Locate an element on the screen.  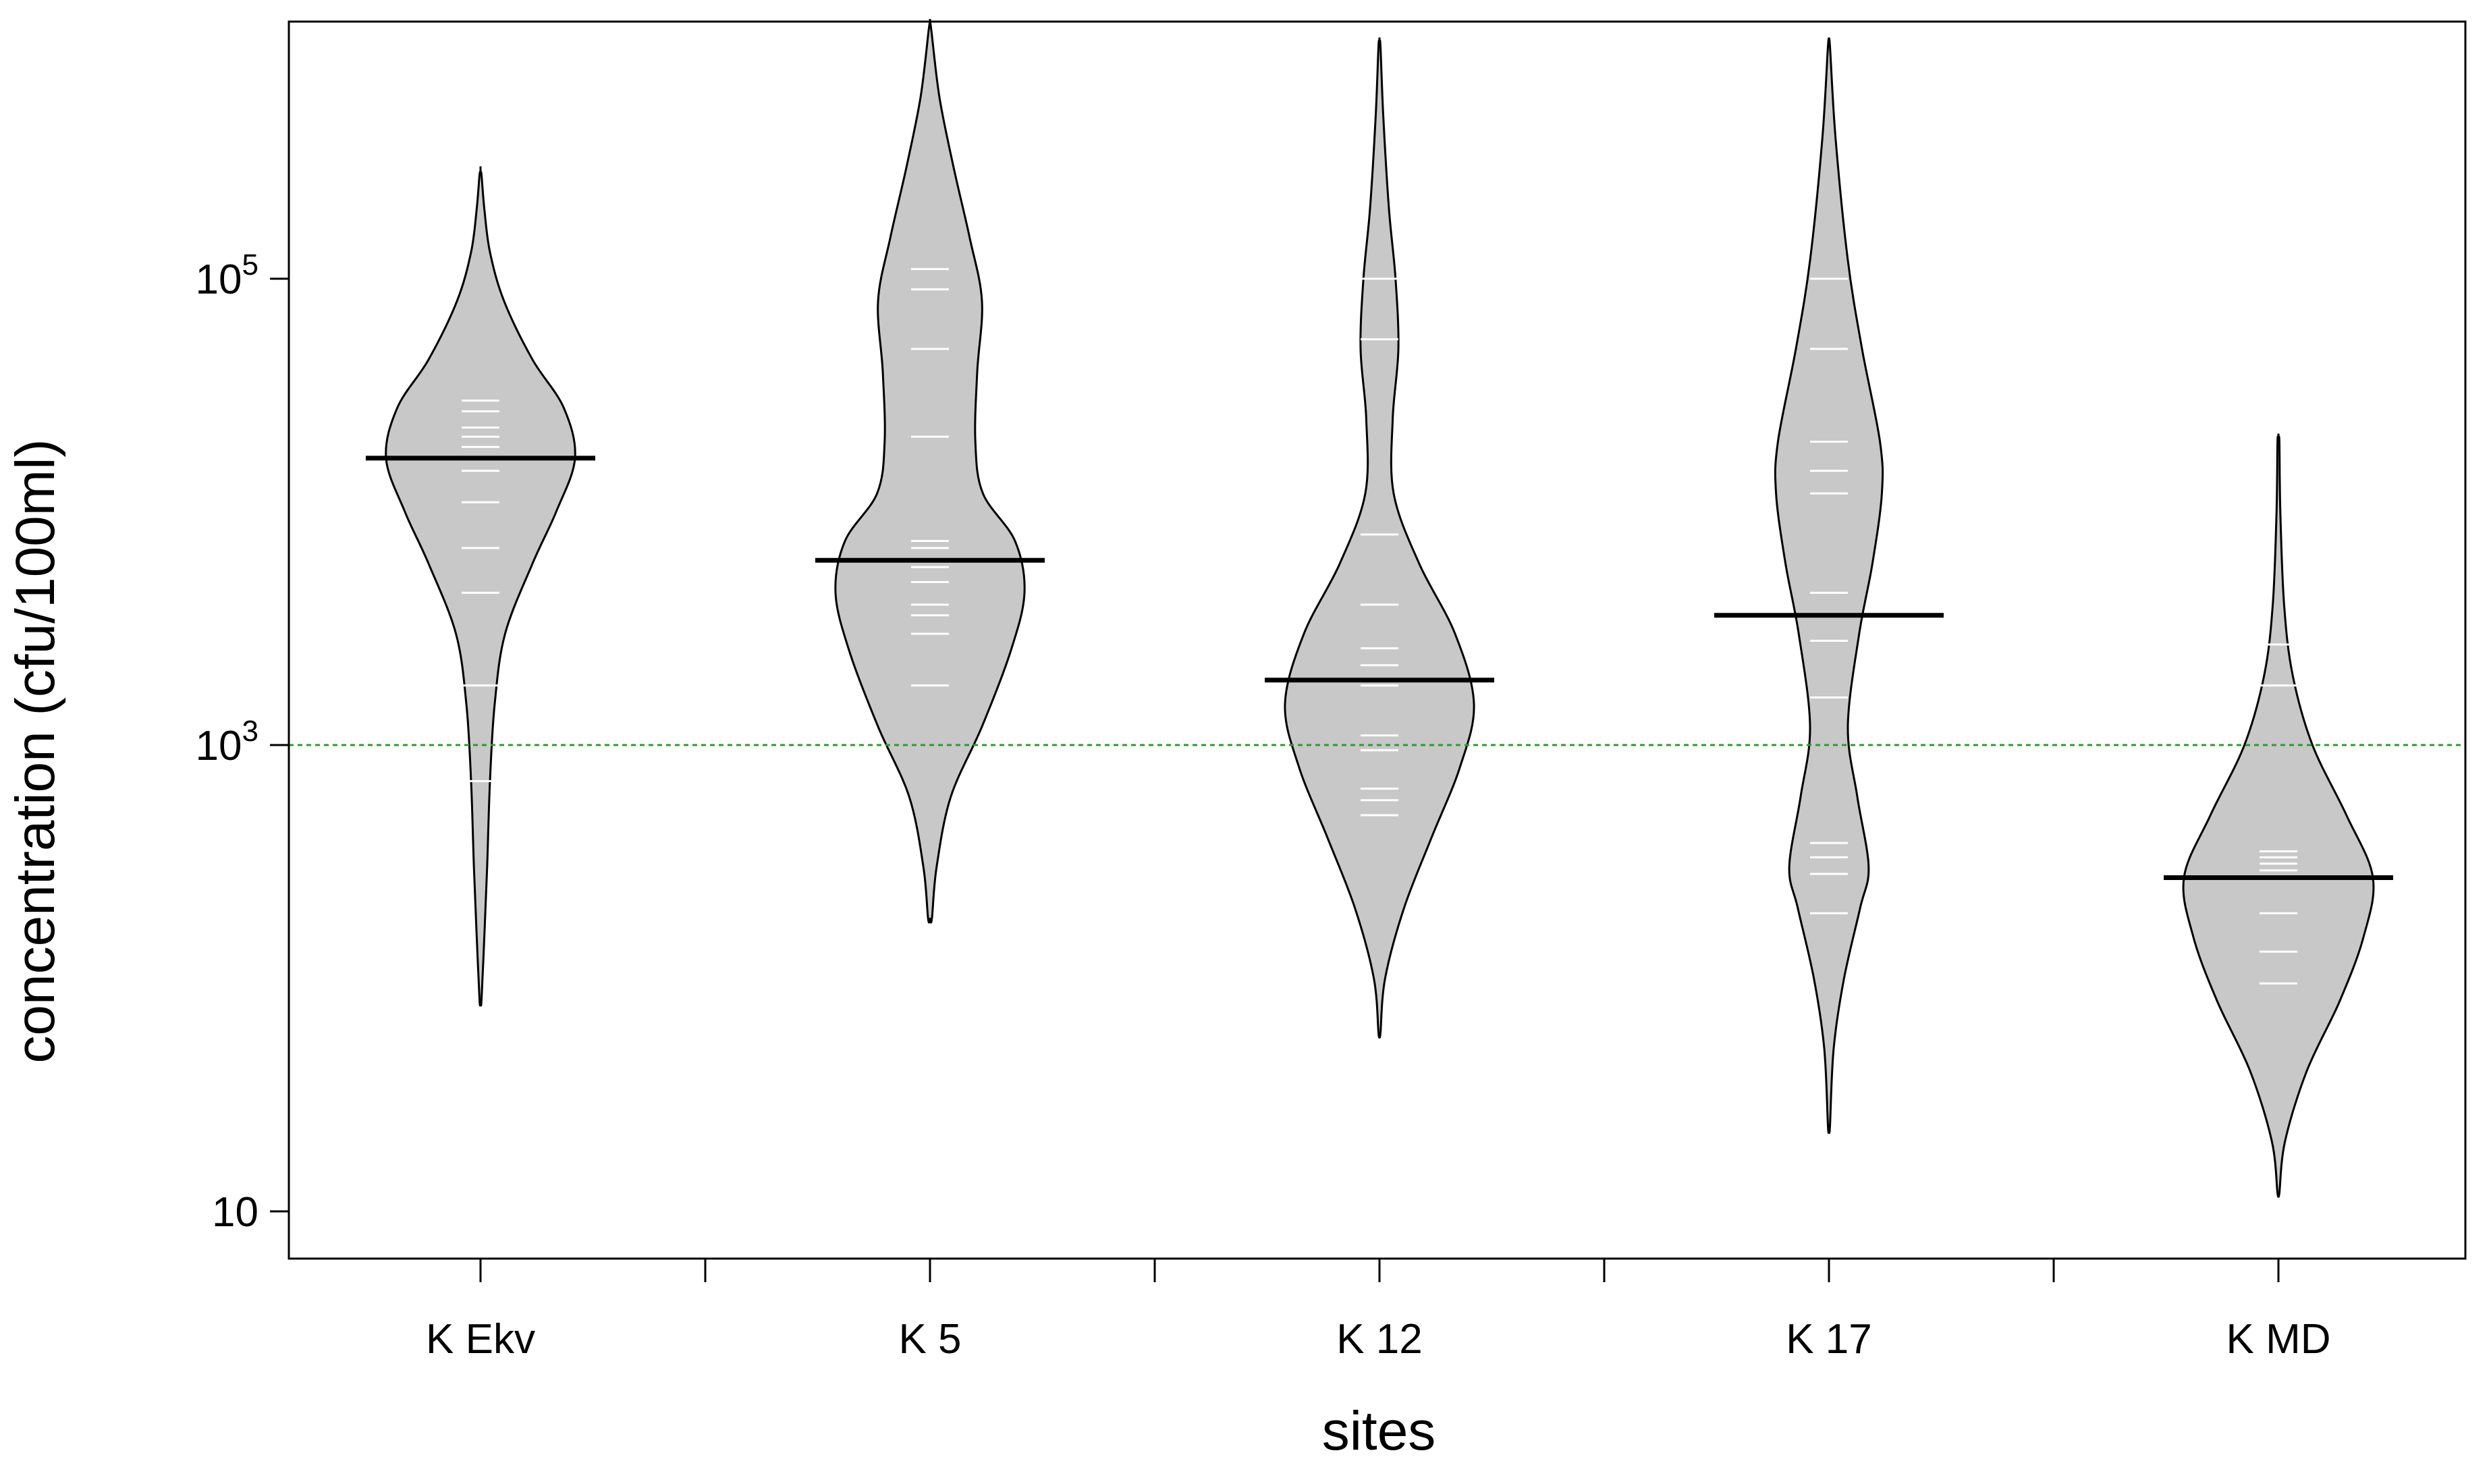
x-tick-label: K 12 is located at coordinates (1379, 1339).